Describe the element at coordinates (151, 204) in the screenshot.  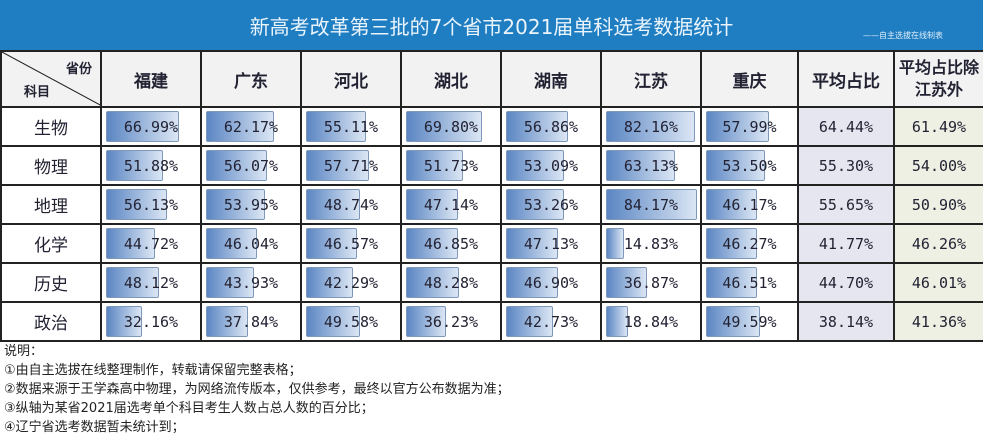
I see `value-text: 56.13%` at that location.